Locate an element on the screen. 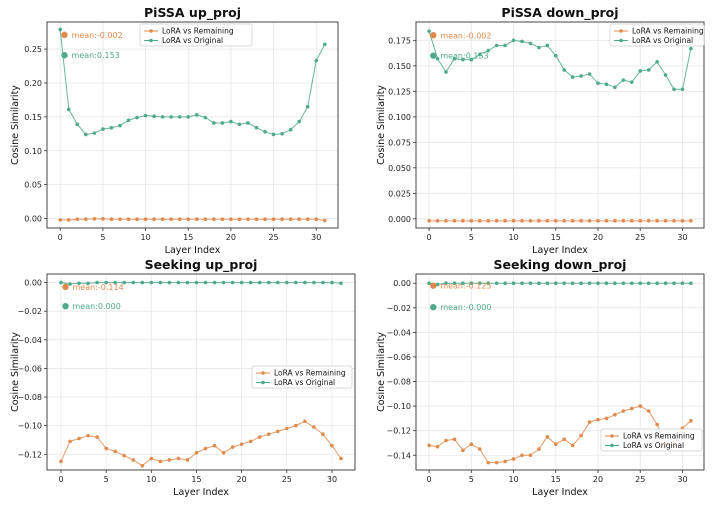  y-tick-label: −0.02 is located at coordinates (398, 308).